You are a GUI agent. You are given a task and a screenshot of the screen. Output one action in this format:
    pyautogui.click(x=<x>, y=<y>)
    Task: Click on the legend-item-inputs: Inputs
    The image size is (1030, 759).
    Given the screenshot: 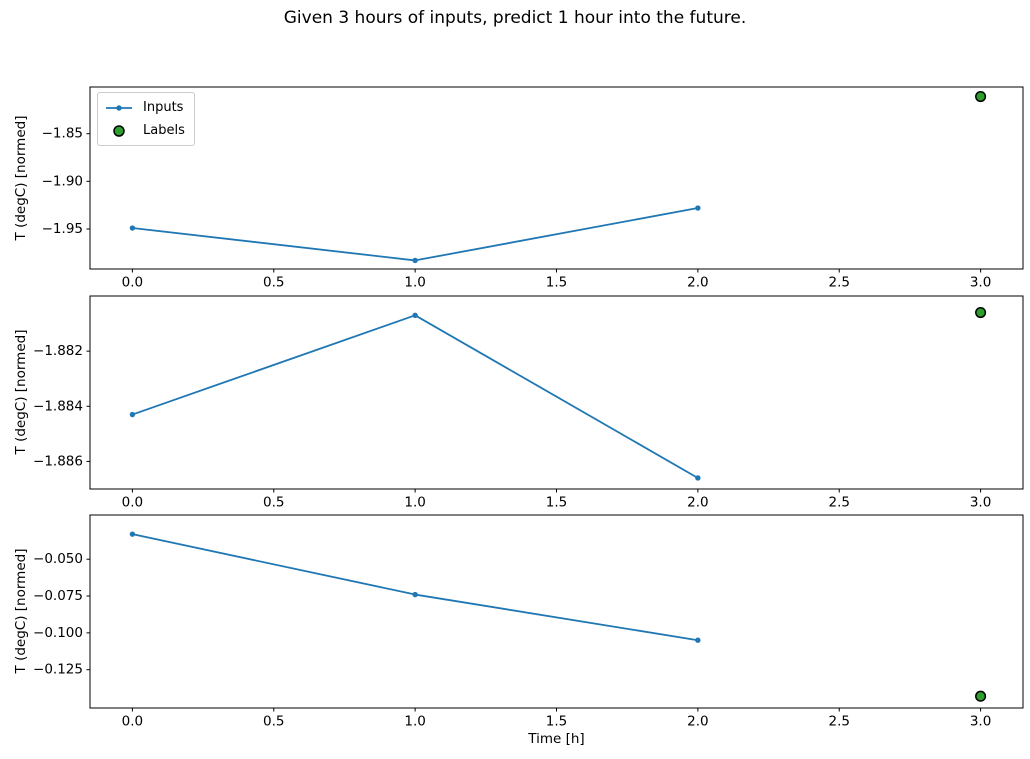 What is the action you would take?
    pyautogui.click(x=144, y=107)
    